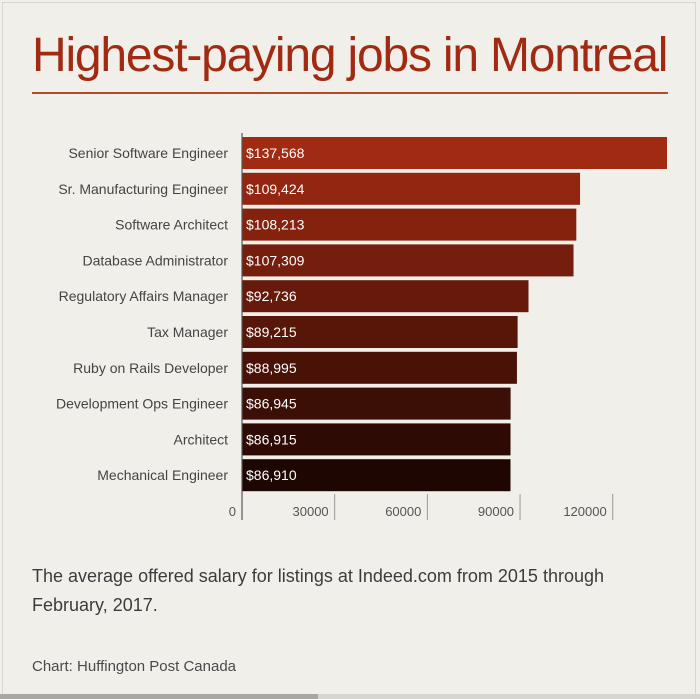 This screenshot has width=700, height=699. Describe the element at coordinates (148, 153) in the screenshot. I see `category-label: Senior Software Engineer` at that location.